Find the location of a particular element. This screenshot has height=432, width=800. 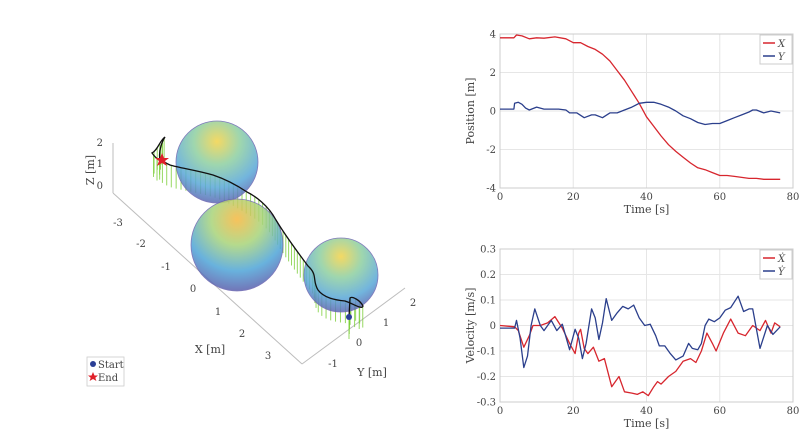

legend: XY is located at coordinates (776, 49).